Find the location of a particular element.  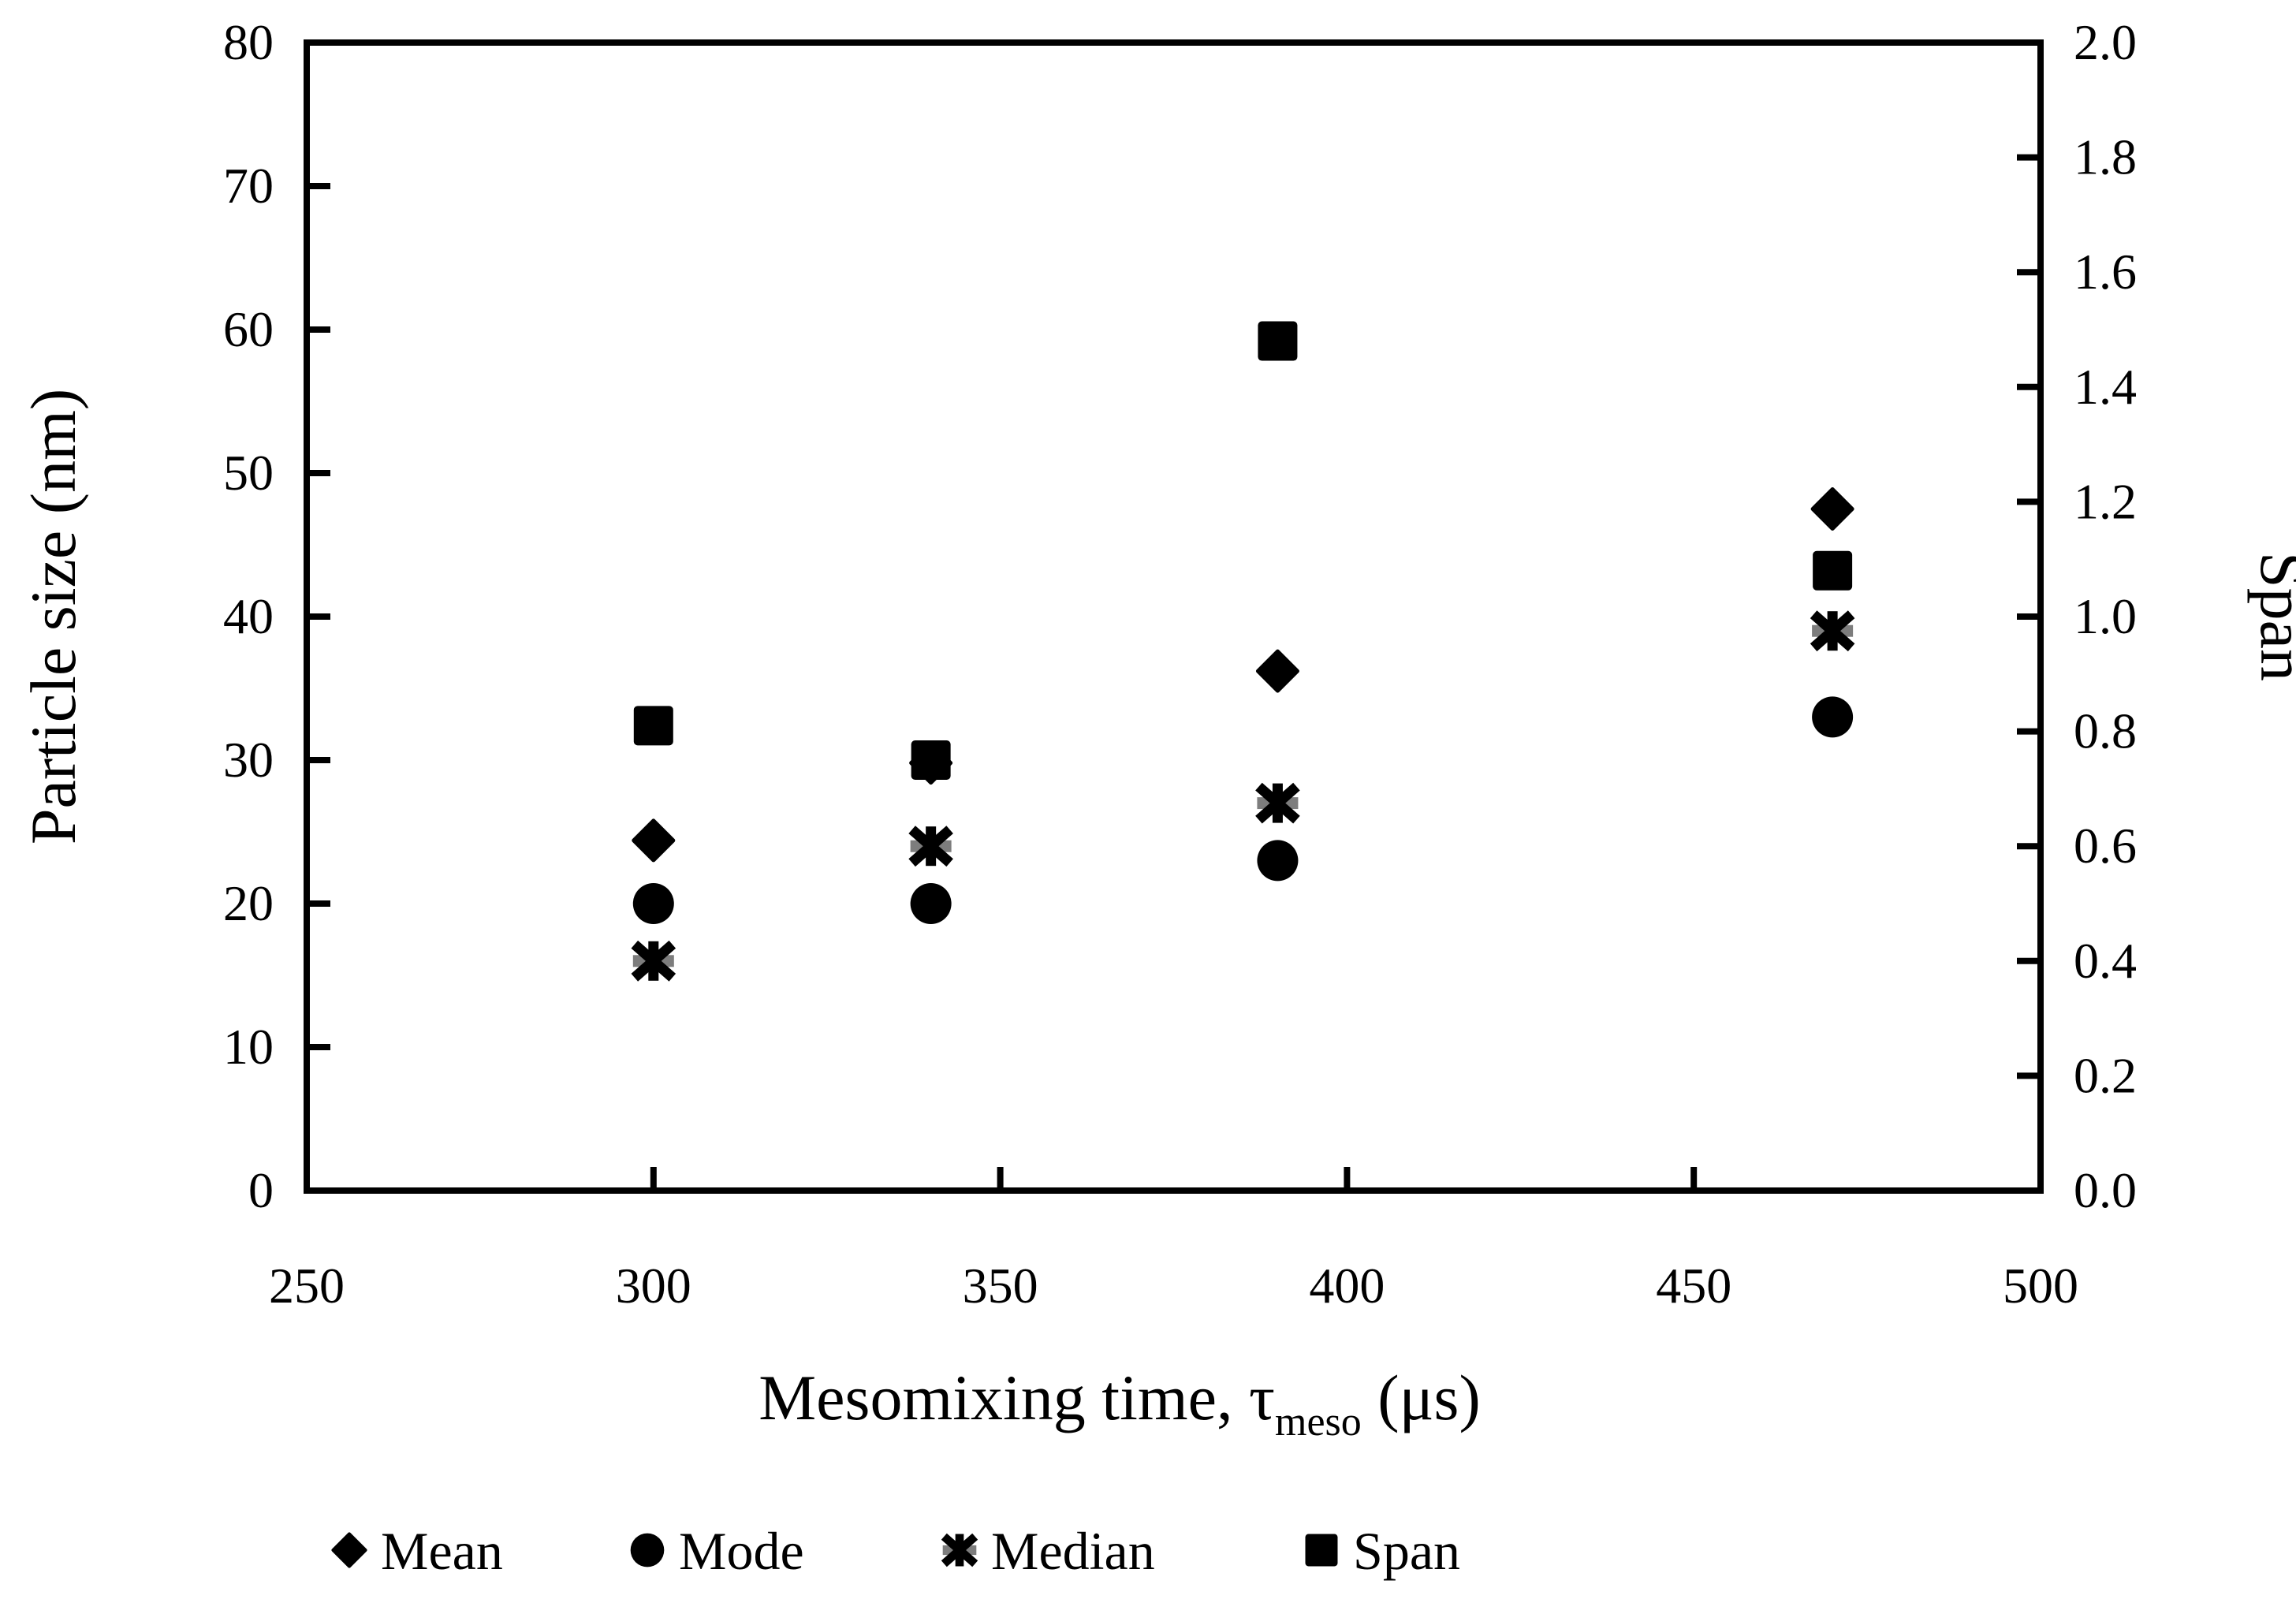

y-left-tick-label: 70 is located at coordinates (248, 186).